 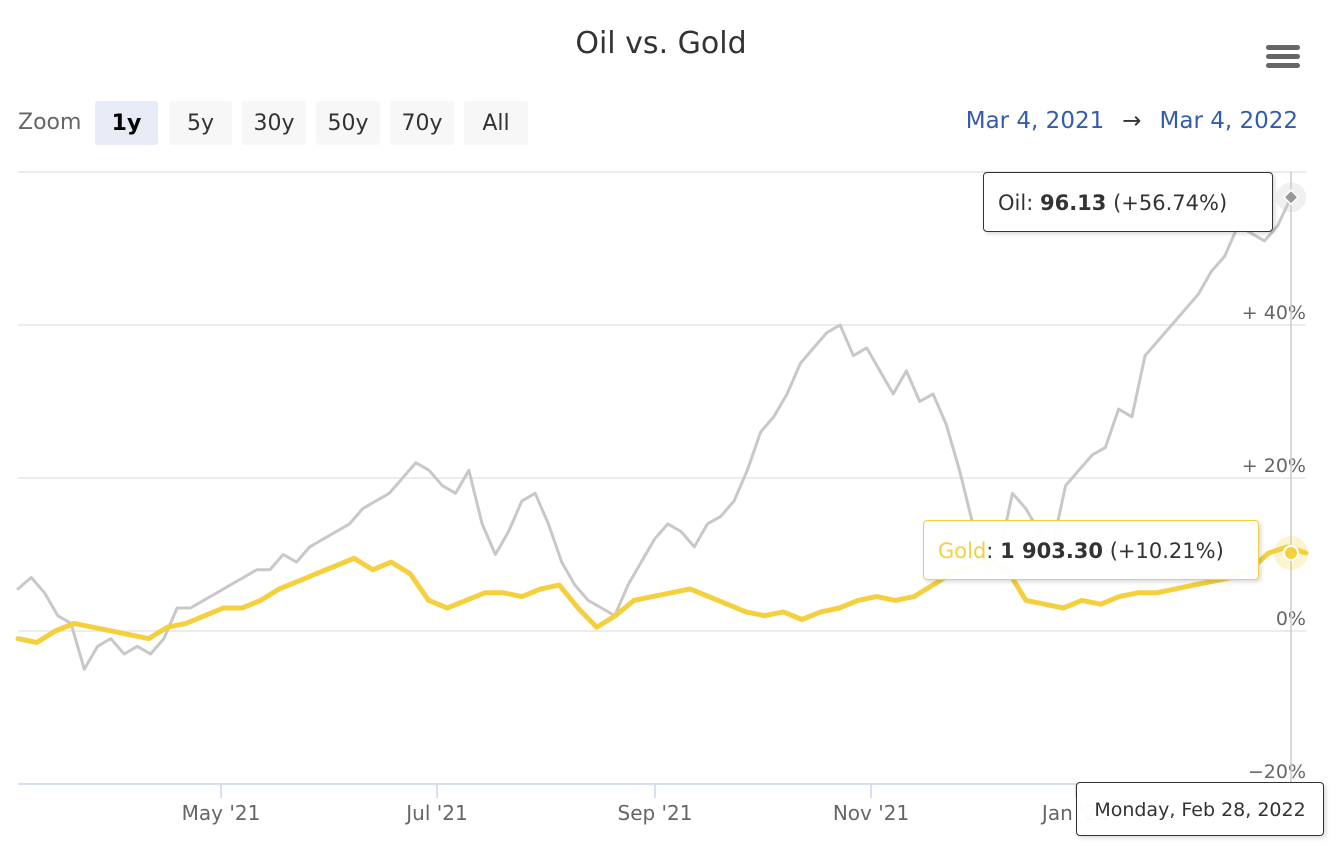 I want to click on zoom-5y-button: 5y, so click(x=200, y=123).